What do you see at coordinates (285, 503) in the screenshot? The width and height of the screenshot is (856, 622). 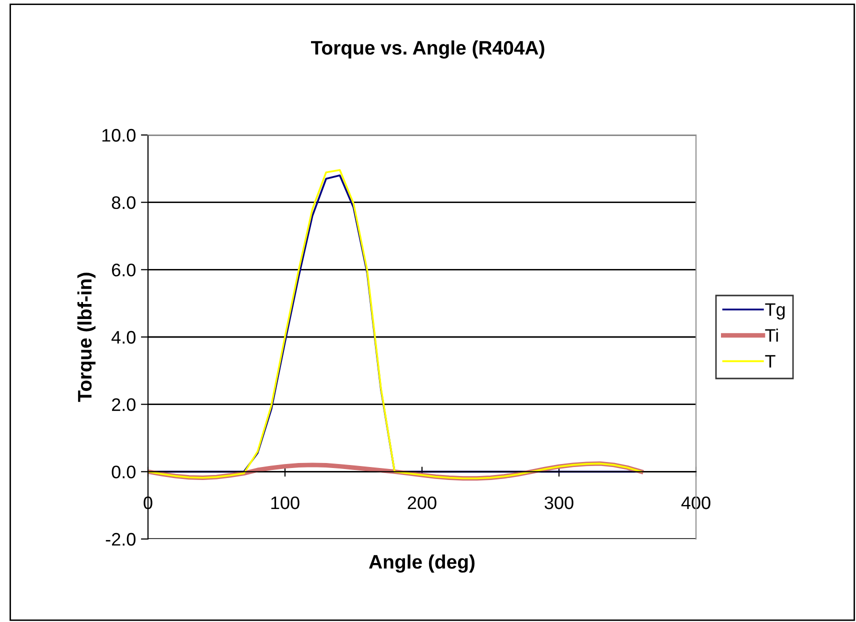 I see `x-tick-label: 100` at bounding box center [285, 503].